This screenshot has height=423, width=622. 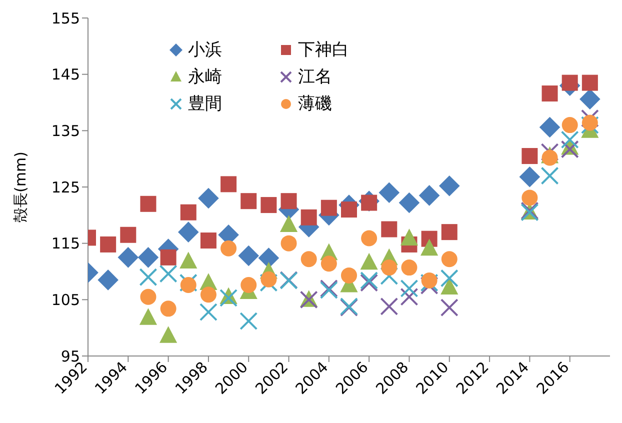 I want to click on y-tick-label: 125, so click(x=65, y=187).